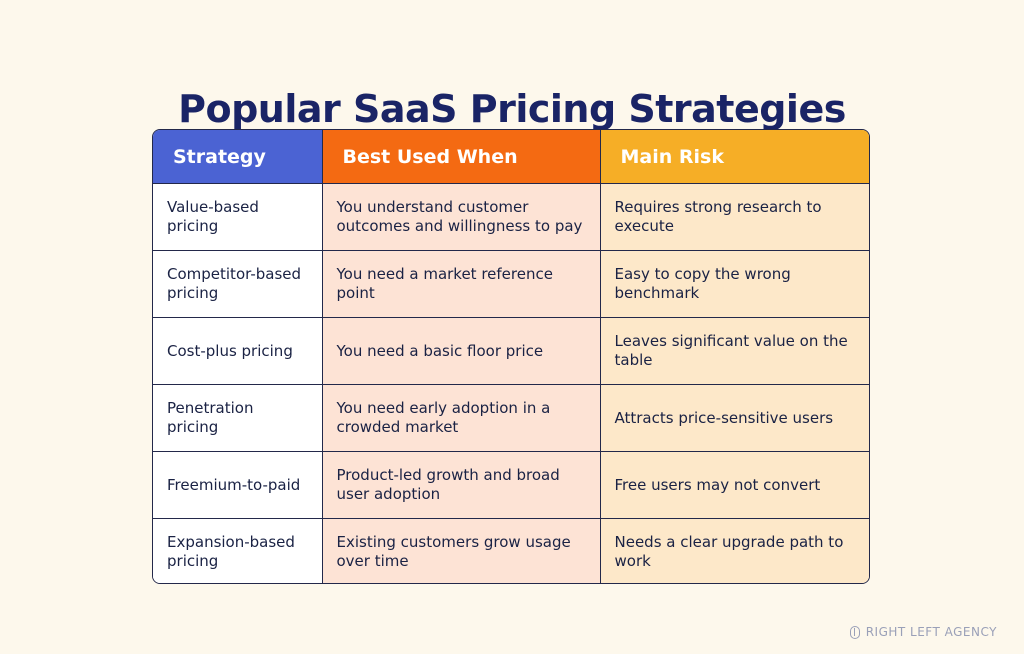 This screenshot has width=1024, height=654. I want to click on header-strategy: Strategy, so click(238, 157).